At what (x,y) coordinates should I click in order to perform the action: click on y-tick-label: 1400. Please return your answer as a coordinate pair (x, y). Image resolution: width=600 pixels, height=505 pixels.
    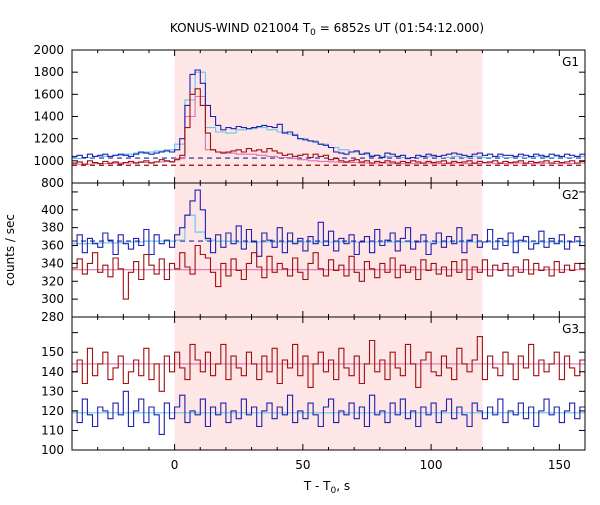
    Looking at the image, I should click on (48, 117).